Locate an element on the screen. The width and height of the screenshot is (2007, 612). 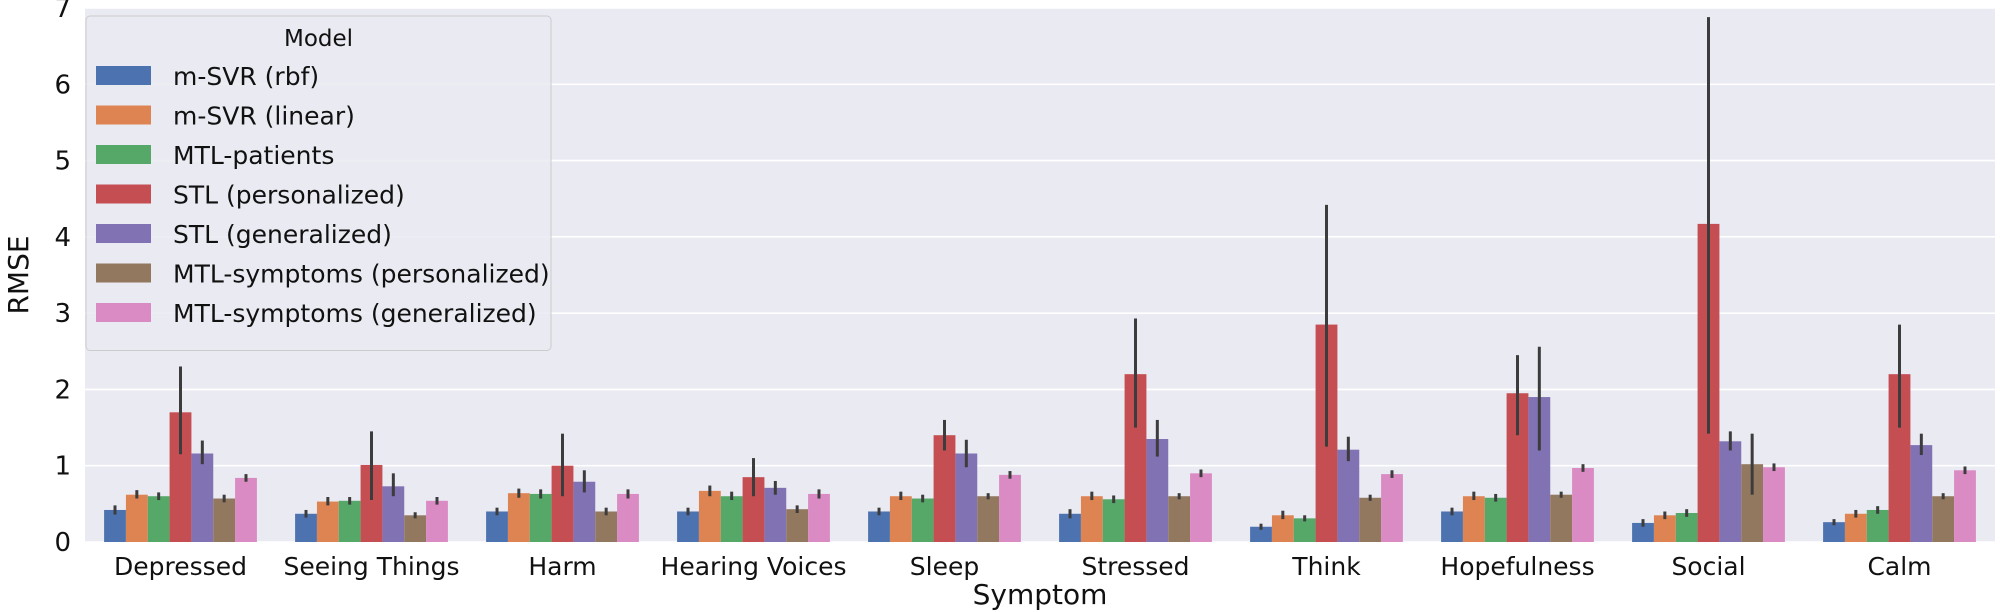
x-tick-label: Seeing Things is located at coordinates (371, 566).